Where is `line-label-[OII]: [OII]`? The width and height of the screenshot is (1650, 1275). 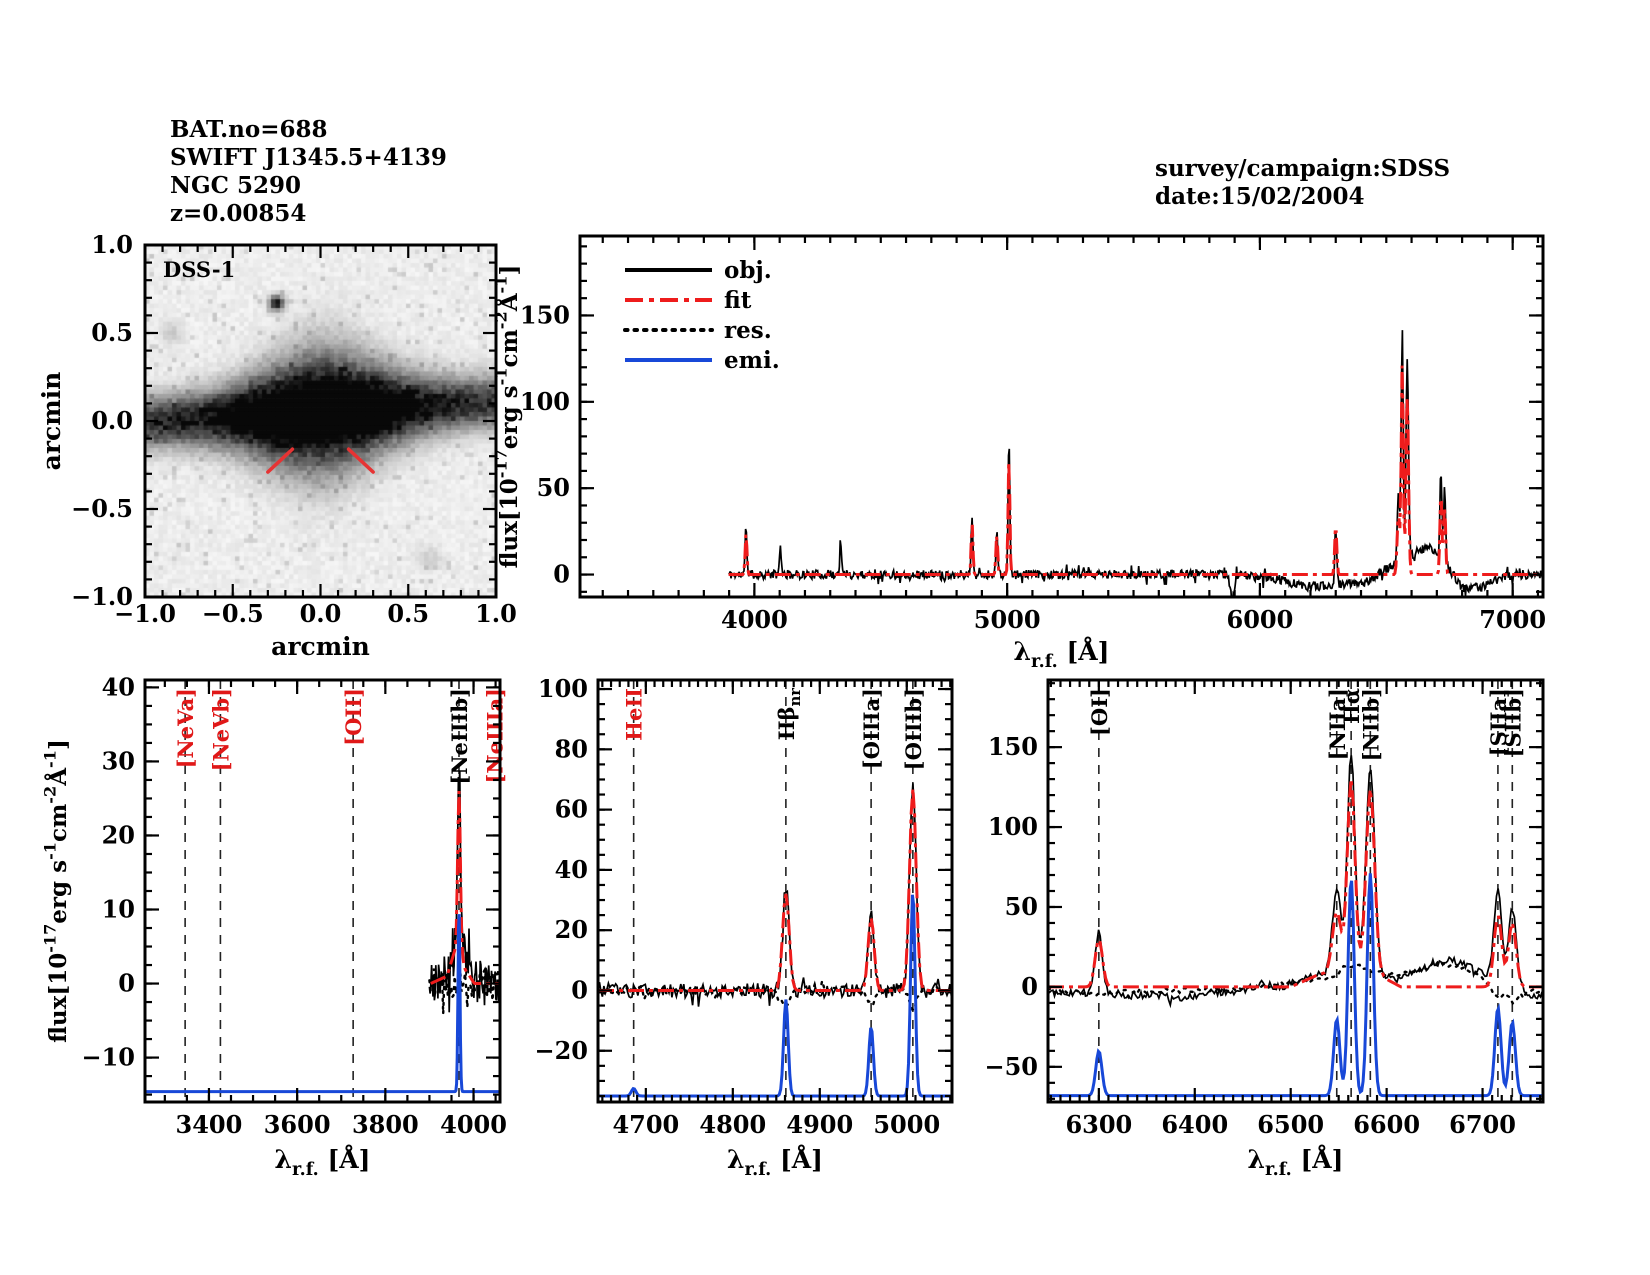 line-label-[OII]: [OII] is located at coordinates (353, 717).